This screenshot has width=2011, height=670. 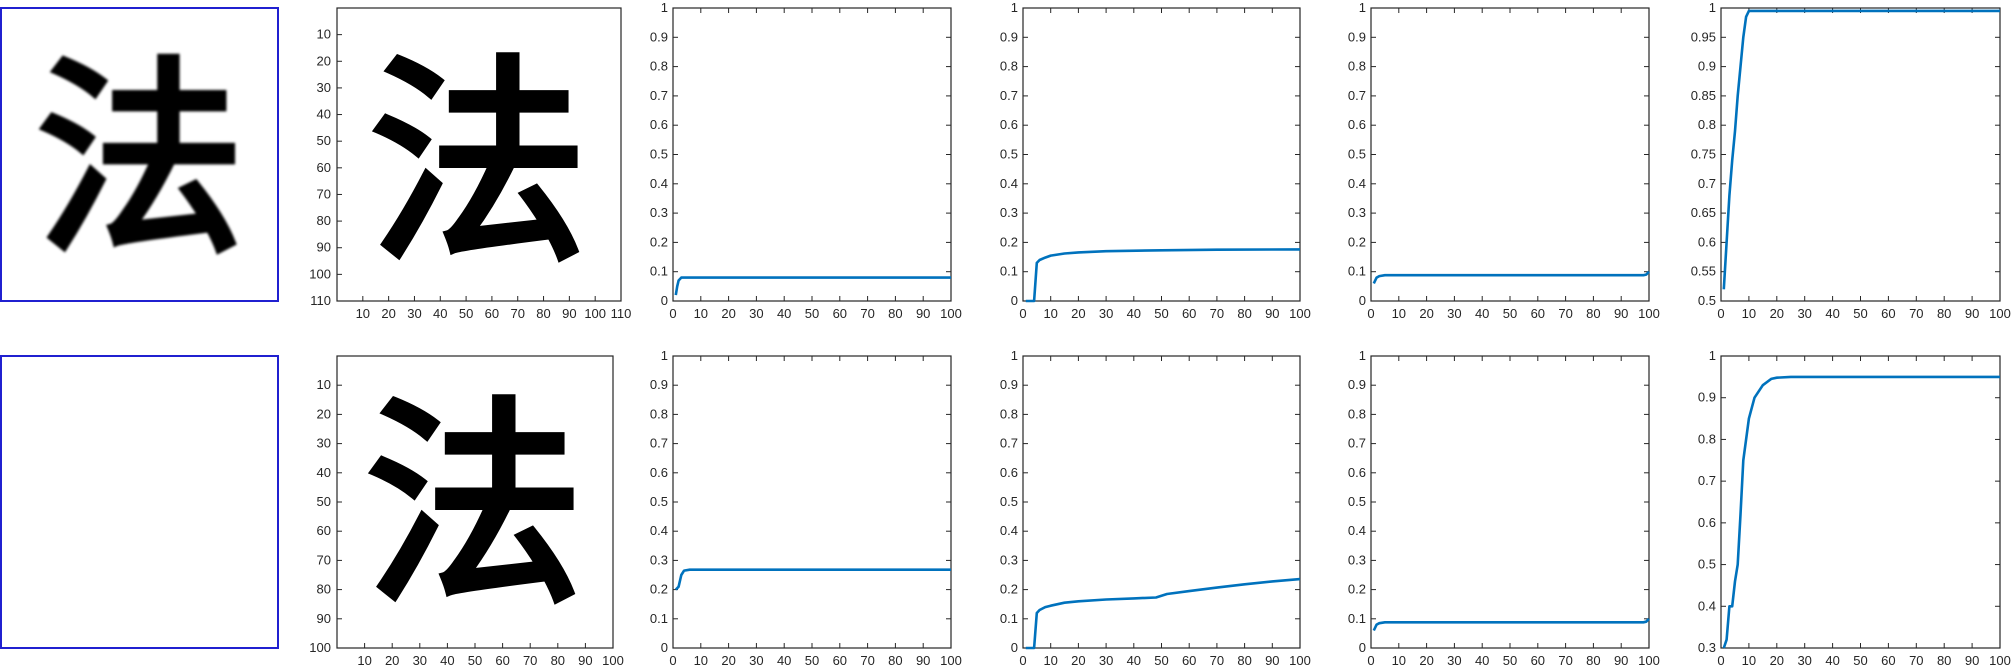 What do you see at coordinates (1009, 618) in the screenshot?
I see `y-tick-label: 0.1` at bounding box center [1009, 618].